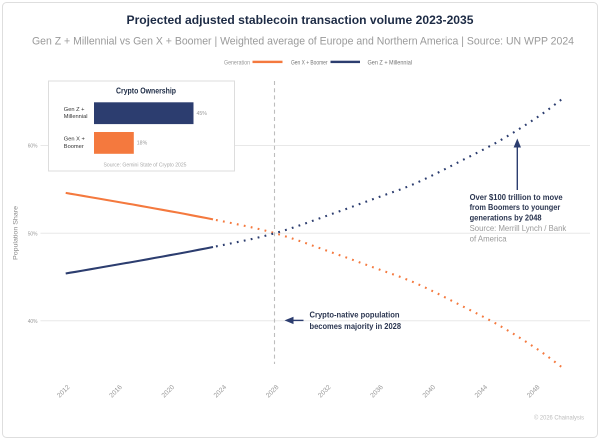 This screenshot has width=600, height=445. Describe the element at coordinates (145, 166) in the screenshot. I see `svg-text:Source: Gemini State of Crypto: Source: Gemini State of Crypto 2025` at that location.